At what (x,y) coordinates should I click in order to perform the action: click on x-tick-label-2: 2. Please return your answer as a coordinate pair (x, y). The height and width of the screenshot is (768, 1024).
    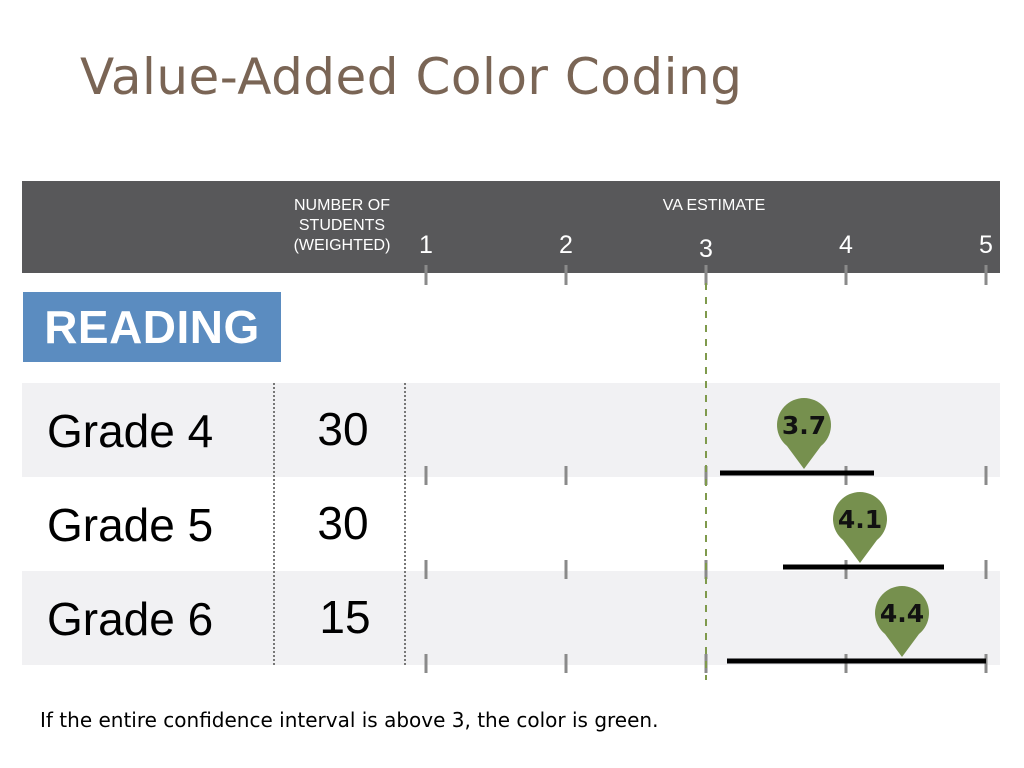
    Looking at the image, I should click on (566, 245).